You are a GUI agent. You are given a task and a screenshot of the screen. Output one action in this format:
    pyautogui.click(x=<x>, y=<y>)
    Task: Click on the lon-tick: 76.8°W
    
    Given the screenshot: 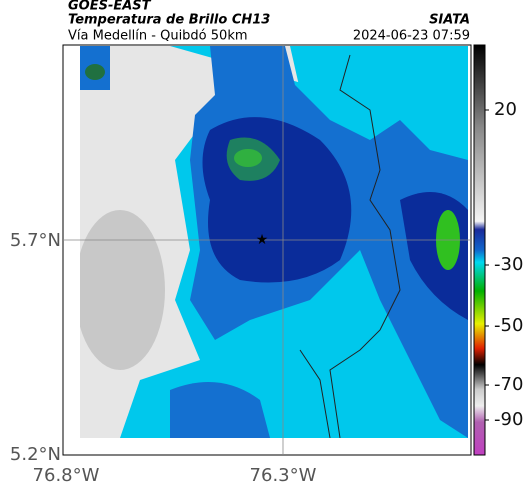 What is the action you would take?
    pyautogui.click(x=66, y=475)
    